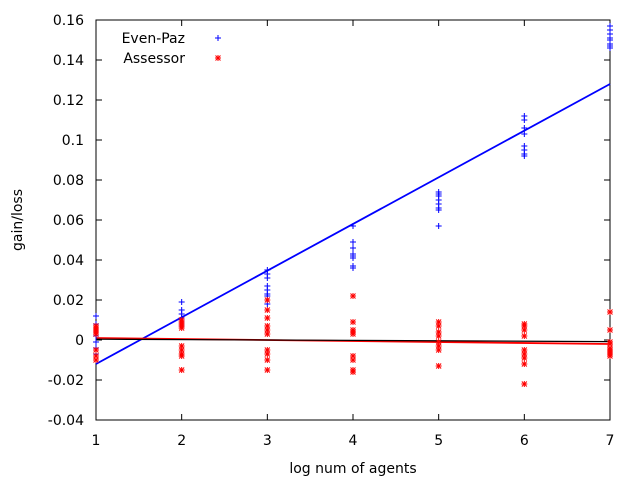  I want to click on legend-label-even-paz: Even-Paz, so click(153, 39).